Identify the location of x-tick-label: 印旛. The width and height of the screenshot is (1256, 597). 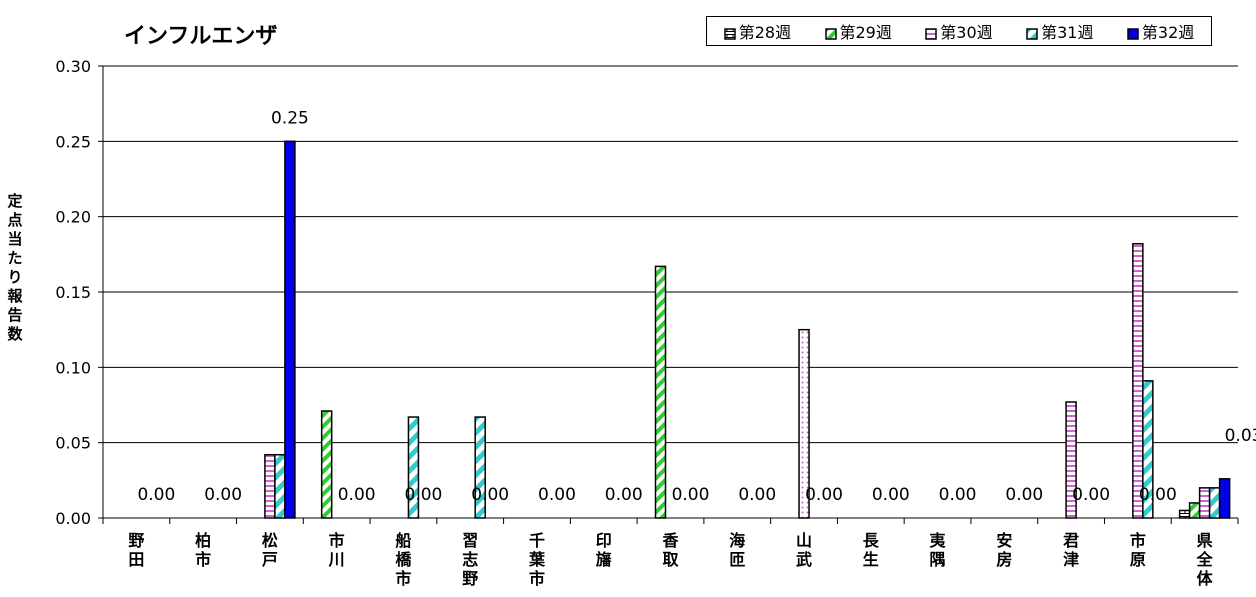
(604, 550).